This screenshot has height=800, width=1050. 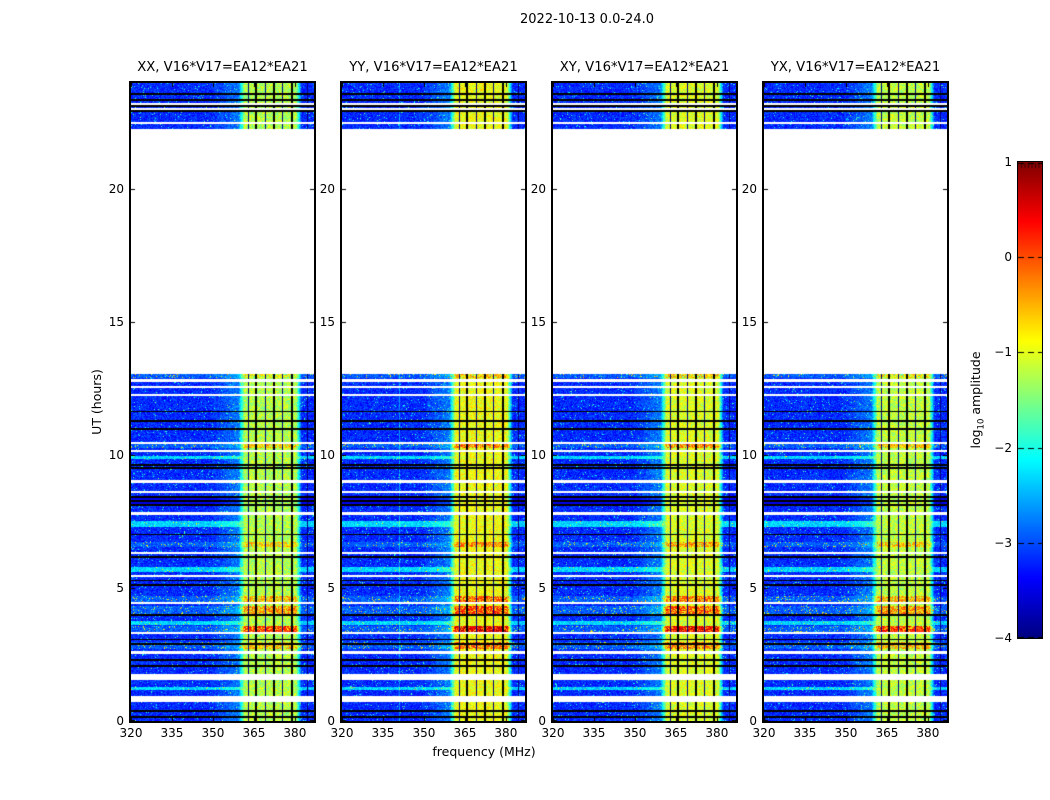 I want to click on figure-title: 2022-10-13 0.0-24.0, so click(x=587, y=19).